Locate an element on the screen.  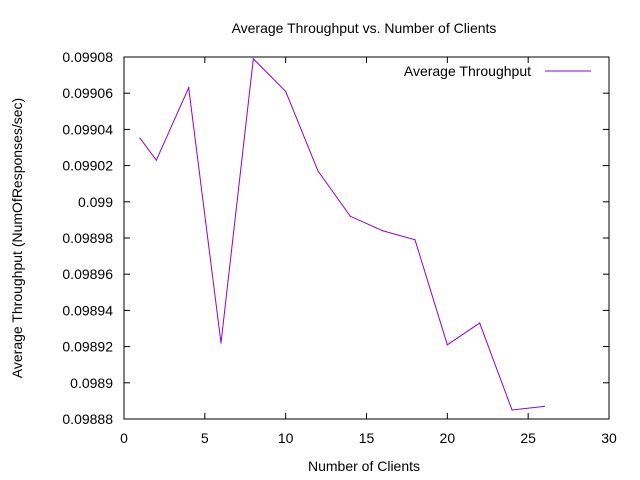
y-axis-label: Average Throughput (NumOfResponses/sec) is located at coordinates (17, 238).